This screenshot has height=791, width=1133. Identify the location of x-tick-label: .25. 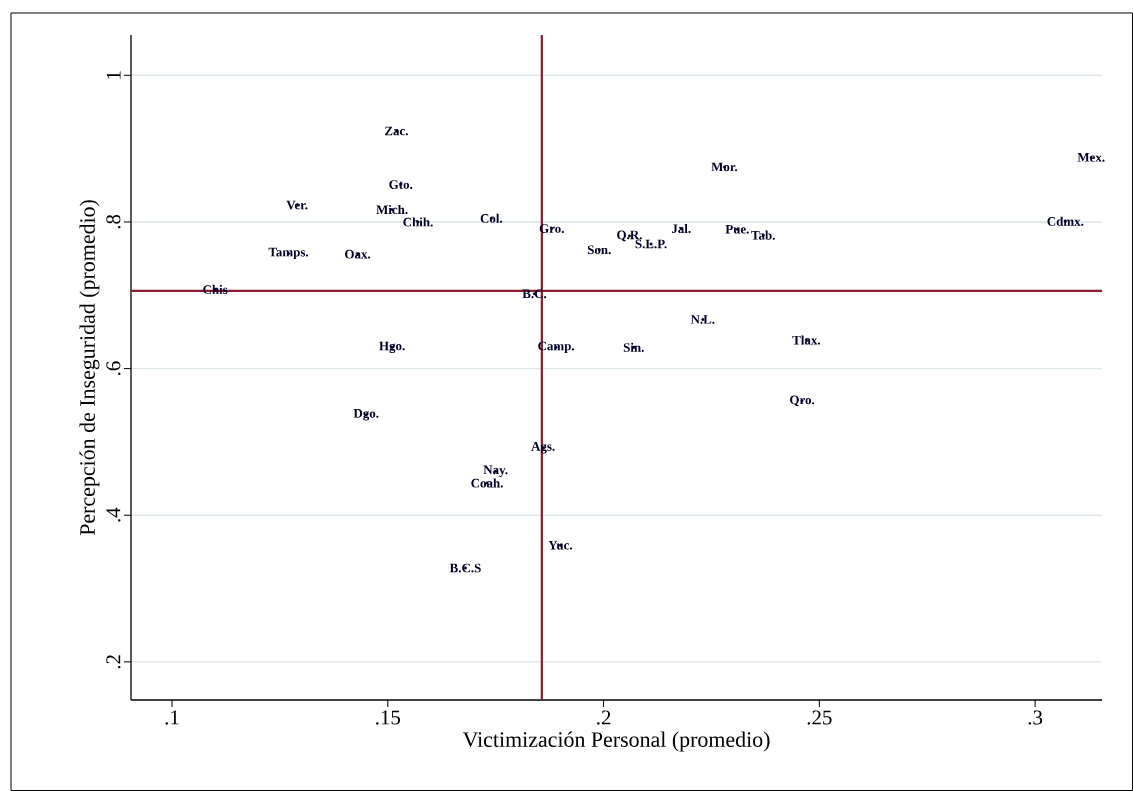
(819, 717).